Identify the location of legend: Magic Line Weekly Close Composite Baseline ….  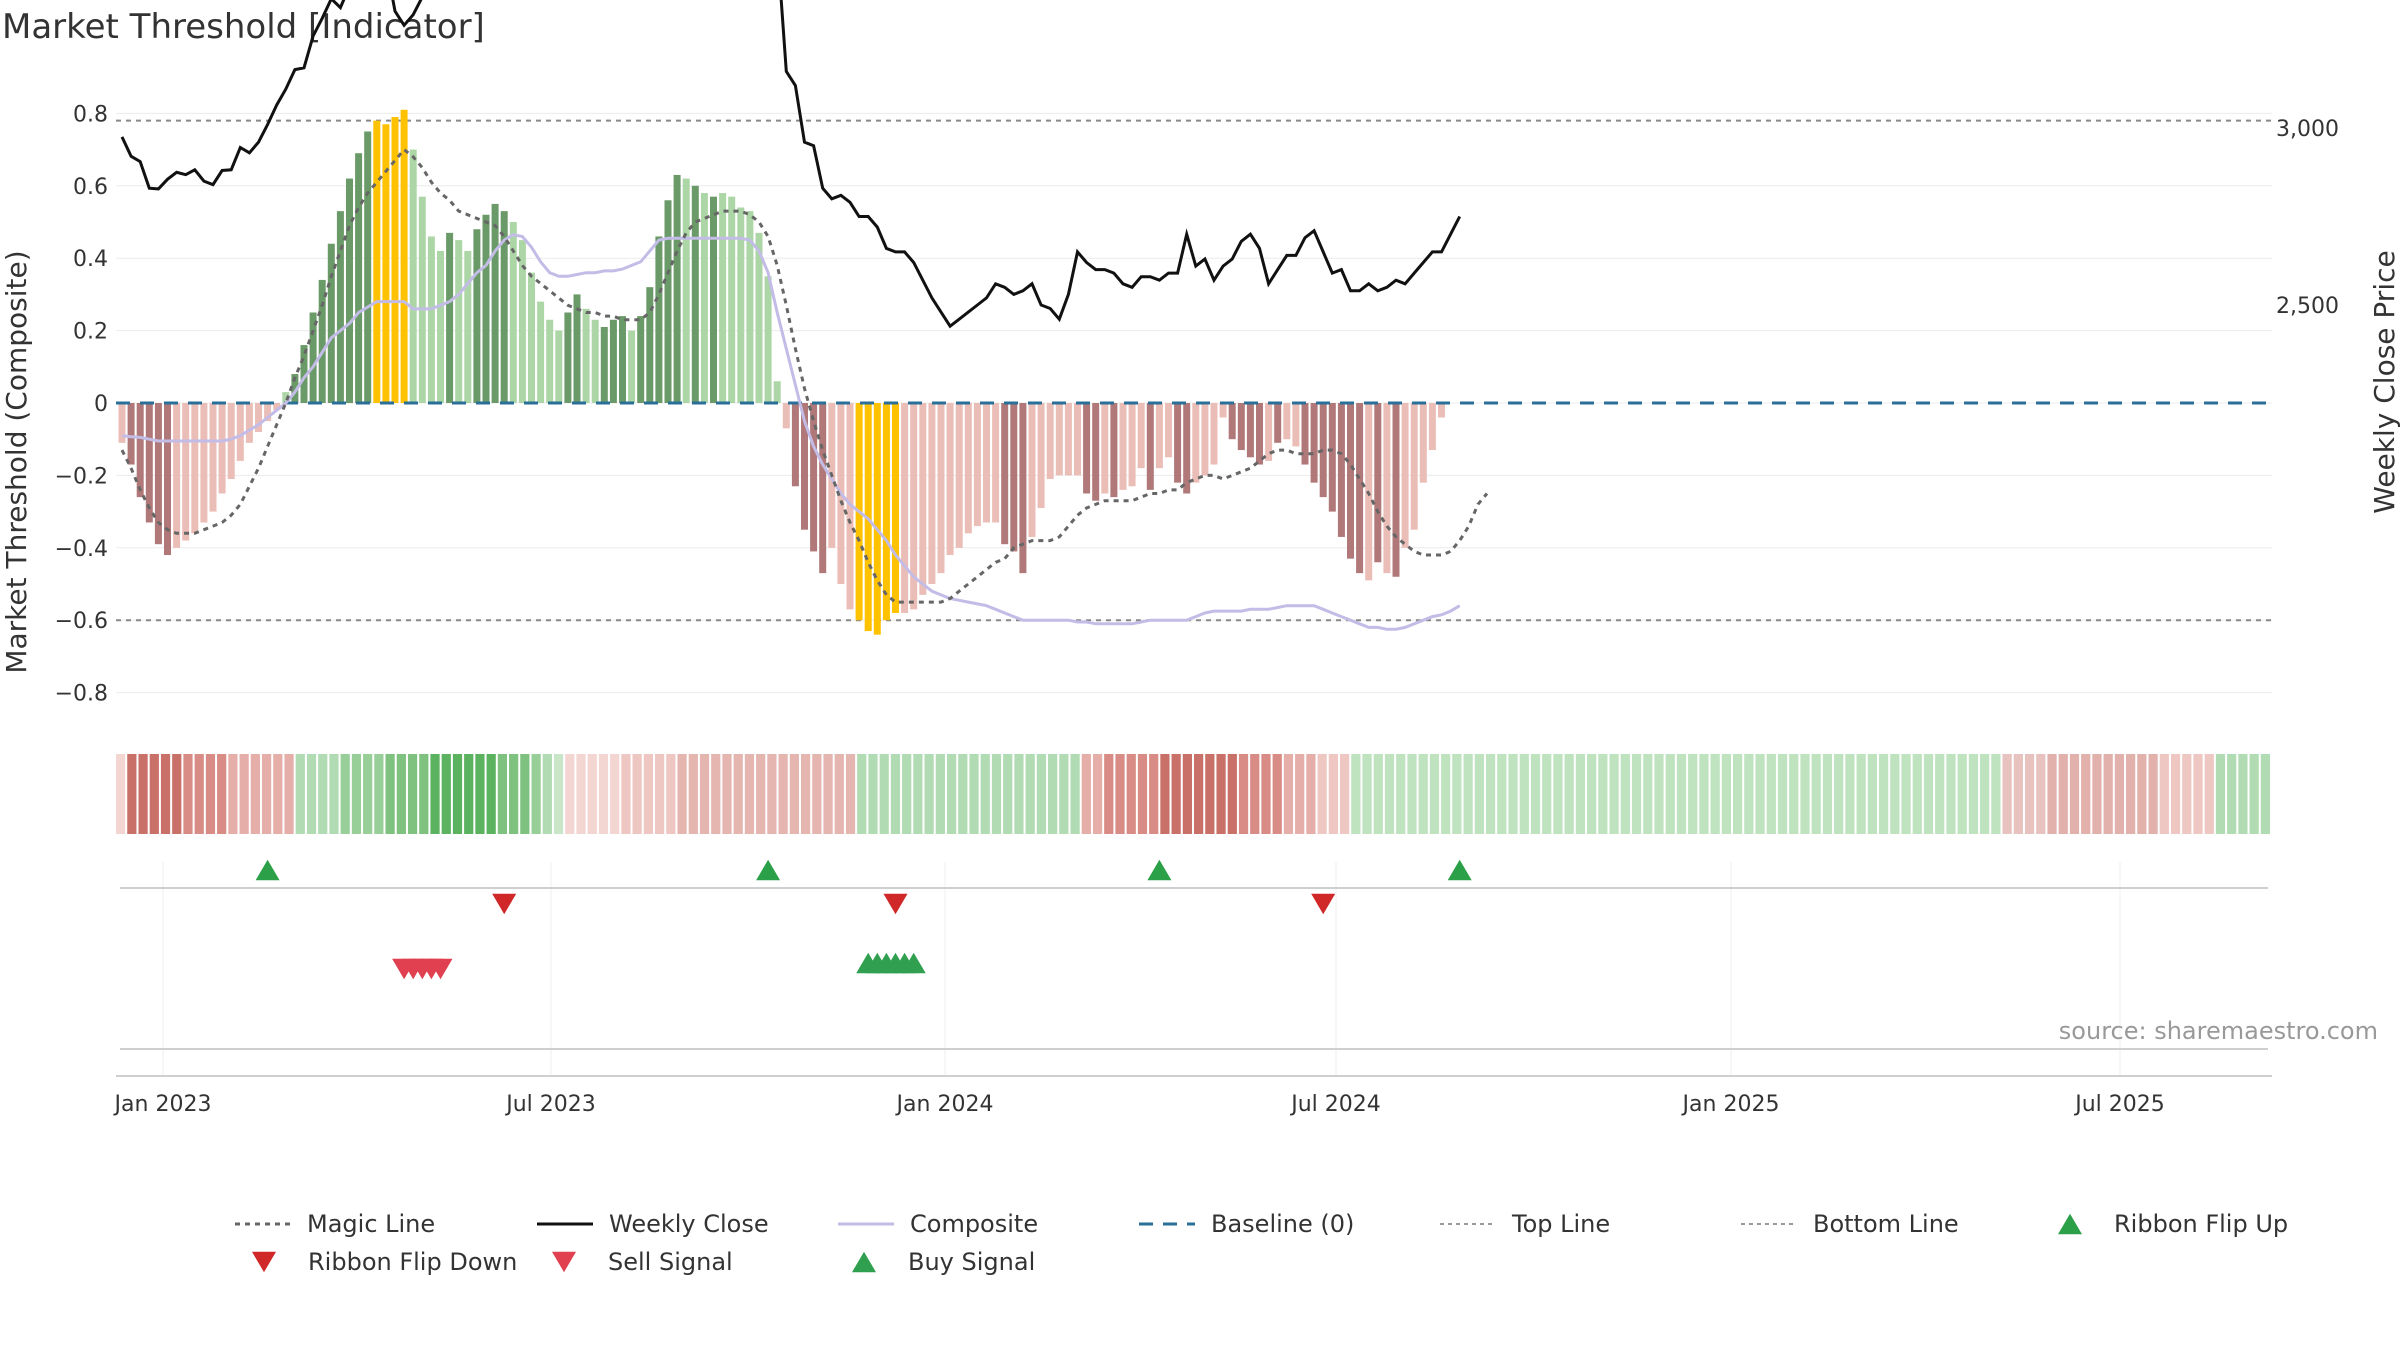
(1261, 1243).